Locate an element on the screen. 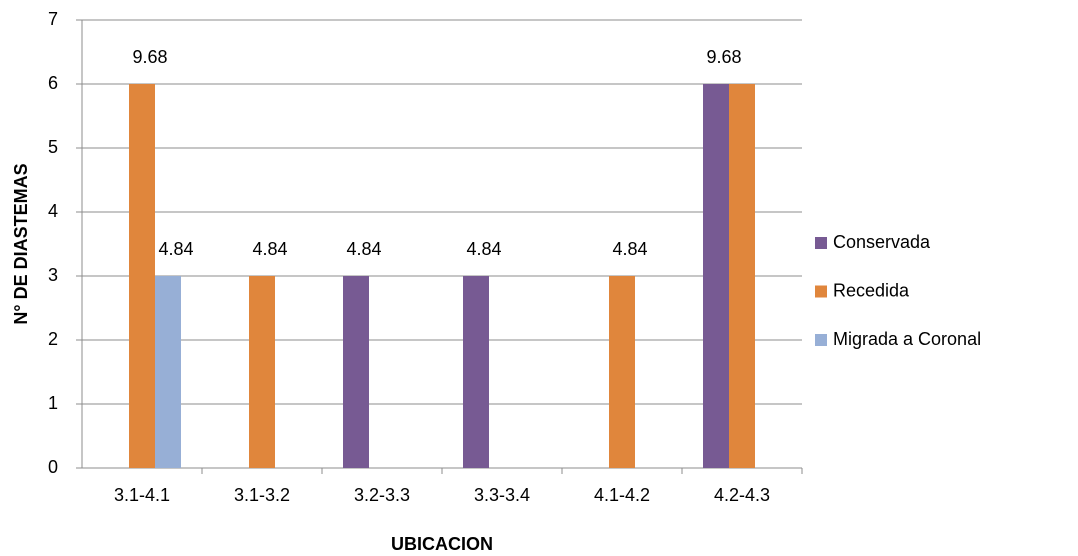 The width and height of the screenshot is (1078, 556). y-tick-label: 5 is located at coordinates (53, 147).